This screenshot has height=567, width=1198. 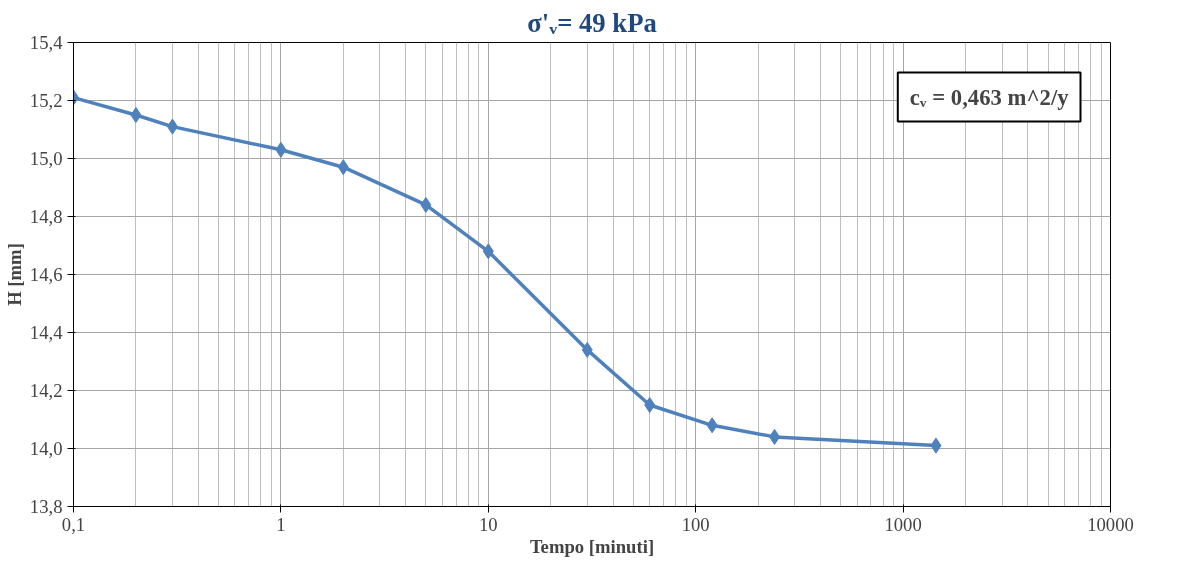 I want to click on x-axis-title: Tempo [minuti], so click(x=592, y=546).